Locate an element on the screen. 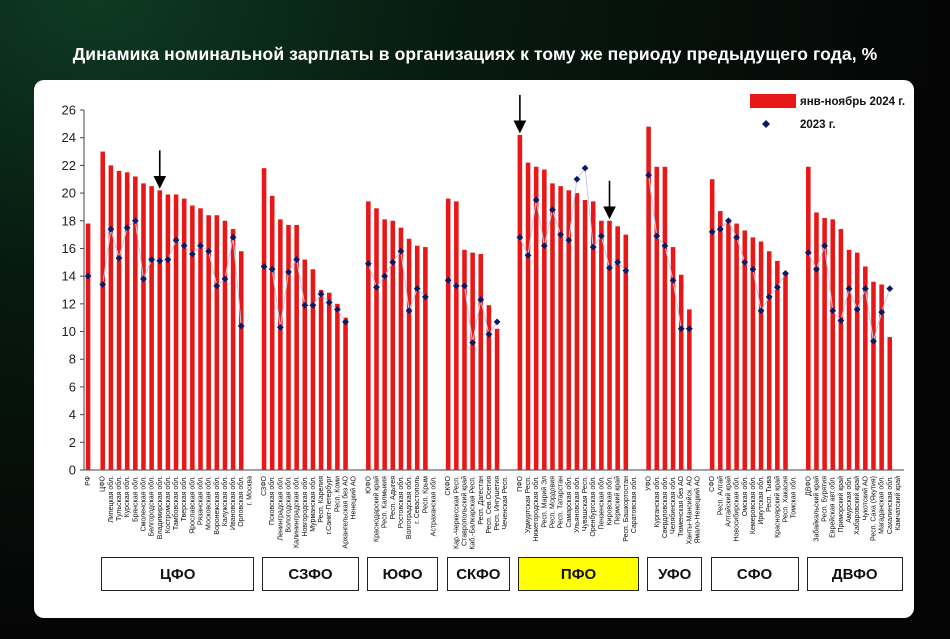  category-label: г.Санкт-Петербург is located at coordinates (329, 505).